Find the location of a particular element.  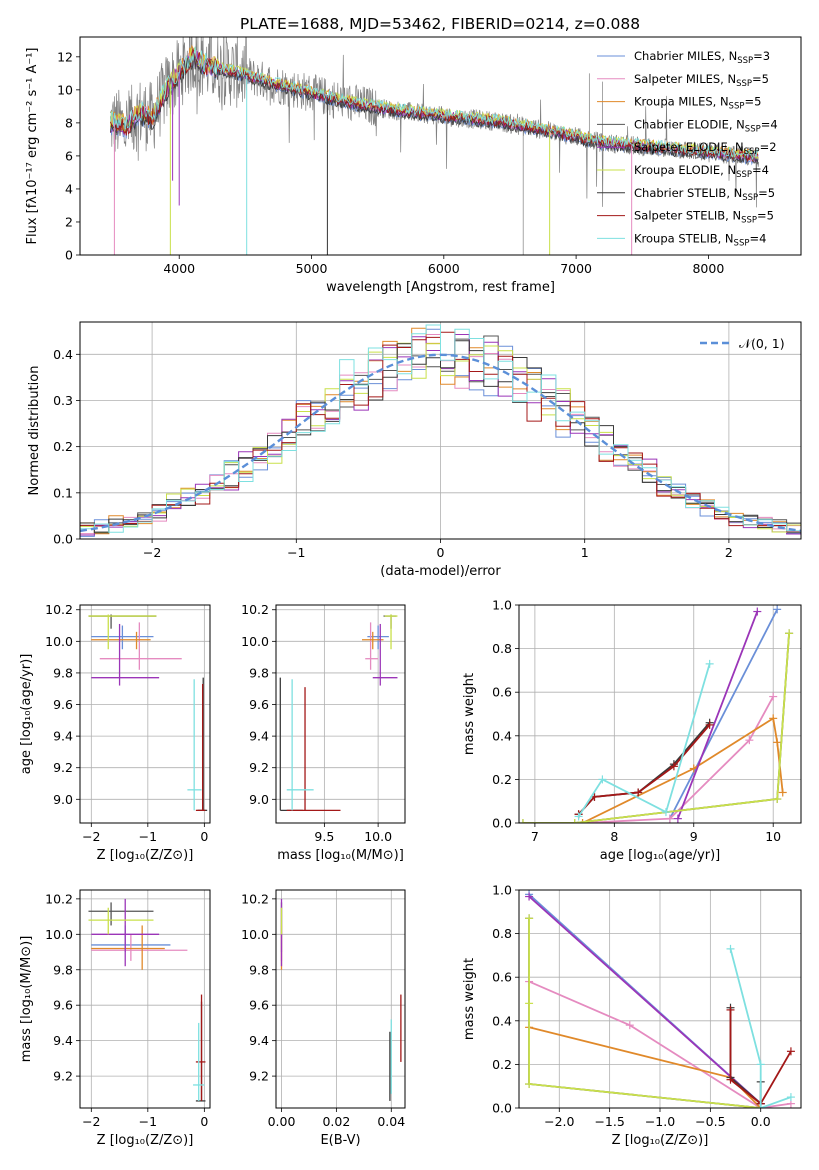

legend-label-salp_stelib: Salpeter STELIB, NSSP=5 is located at coordinates (704, 217).